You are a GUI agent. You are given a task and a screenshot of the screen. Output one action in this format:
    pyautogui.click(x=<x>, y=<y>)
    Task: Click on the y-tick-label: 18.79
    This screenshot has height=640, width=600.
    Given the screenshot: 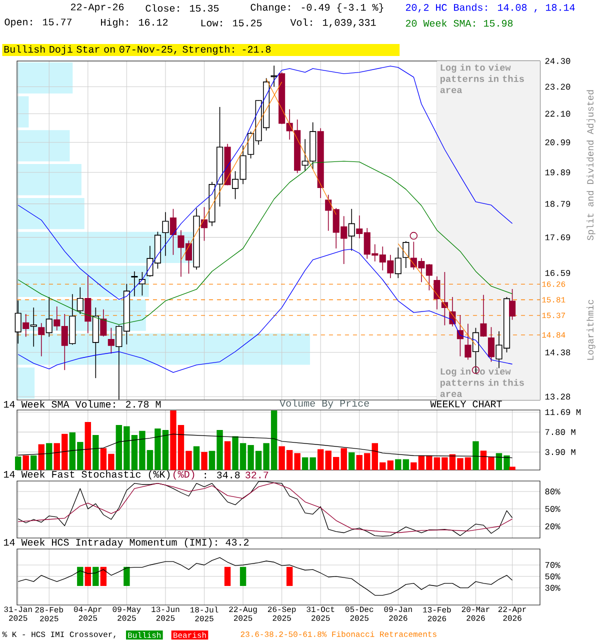 What is the action you would take?
    pyautogui.click(x=557, y=203)
    